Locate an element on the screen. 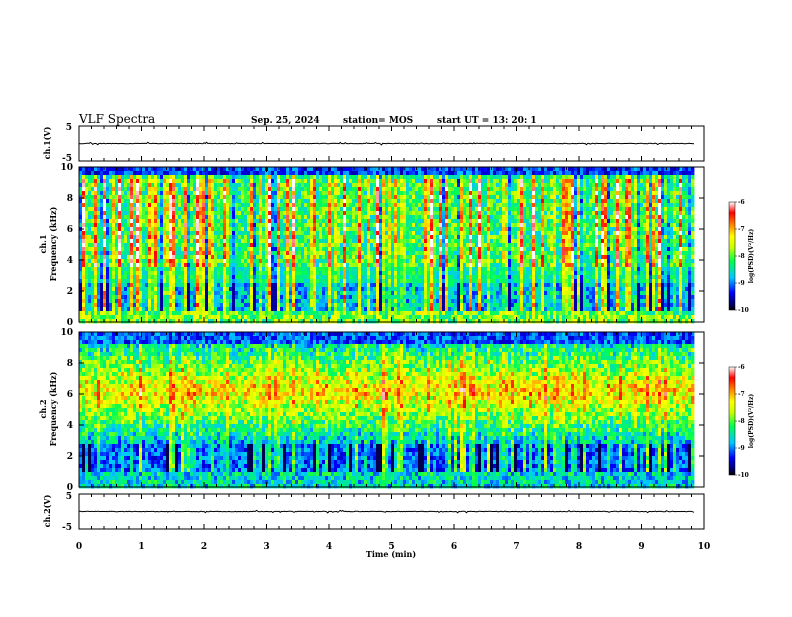 Image resolution: width=792 pixels, height=617 pixels. ch1-colorbar: -6 -7 -8 -9 -10 log(PSD)(V²/Hz) is located at coordinates (742, 256).